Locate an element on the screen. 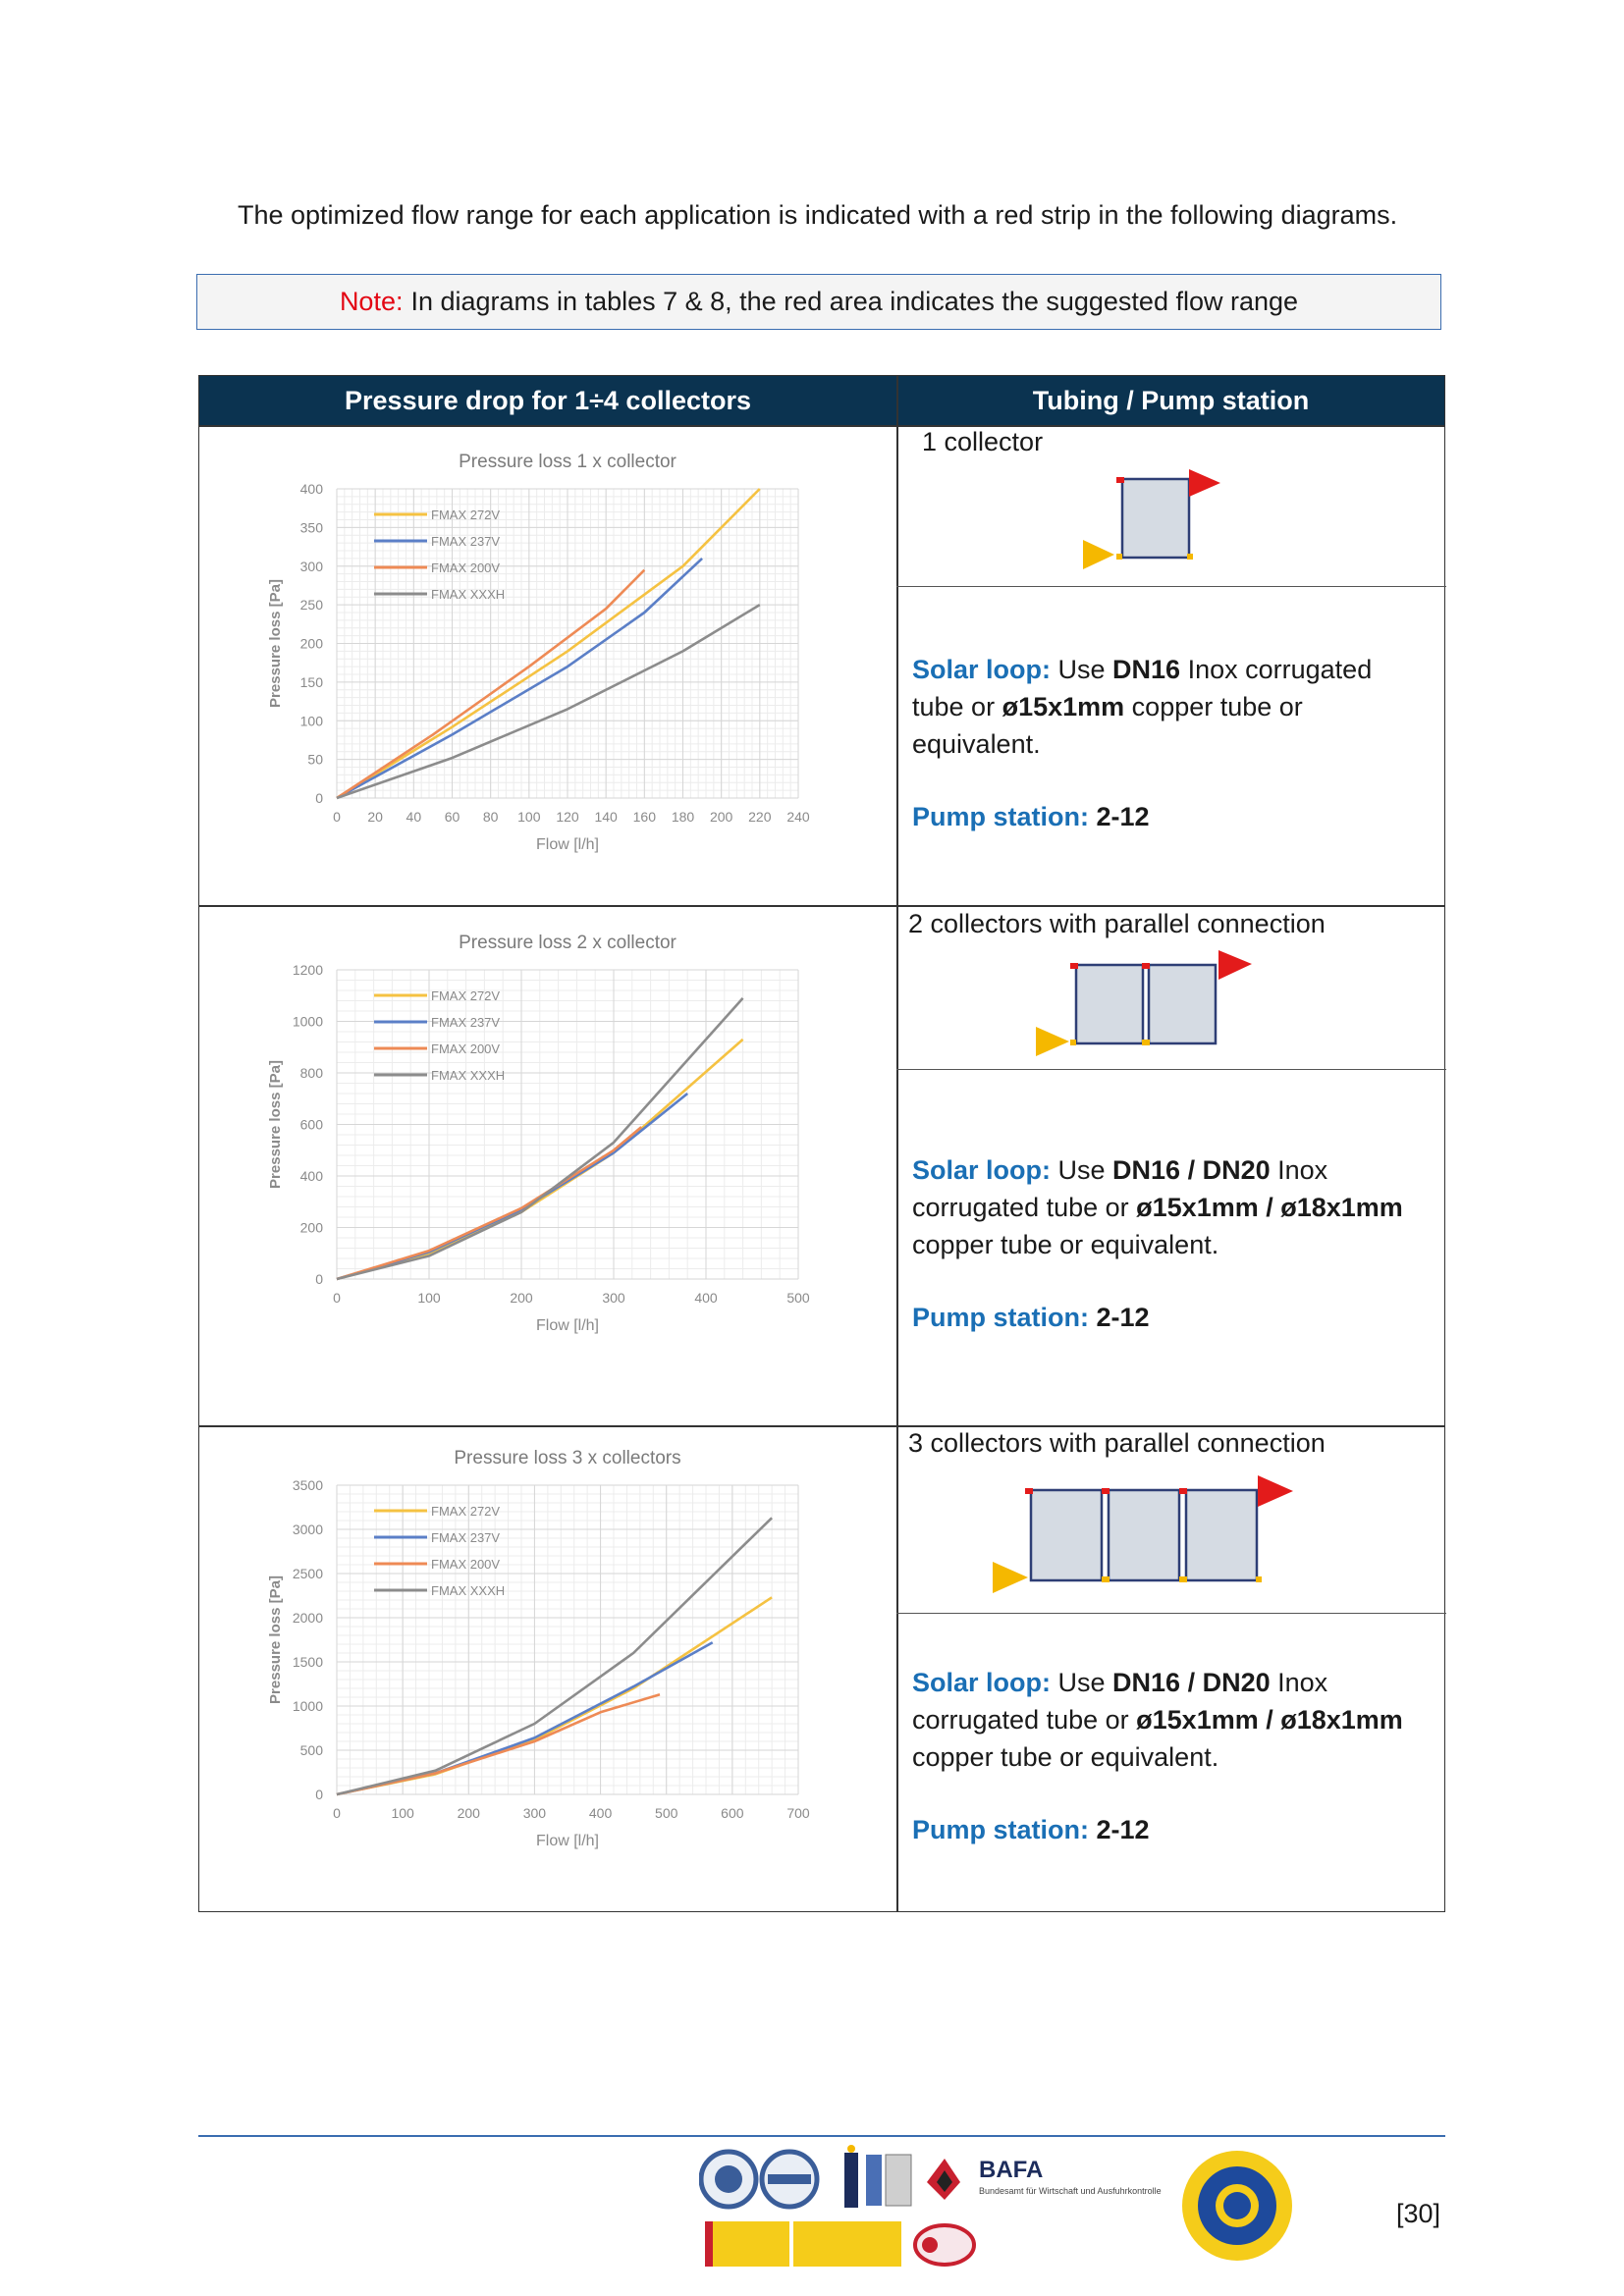 This screenshot has height=2296, width=1624. certification-stamp-icon is located at coordinates (944, 2245).